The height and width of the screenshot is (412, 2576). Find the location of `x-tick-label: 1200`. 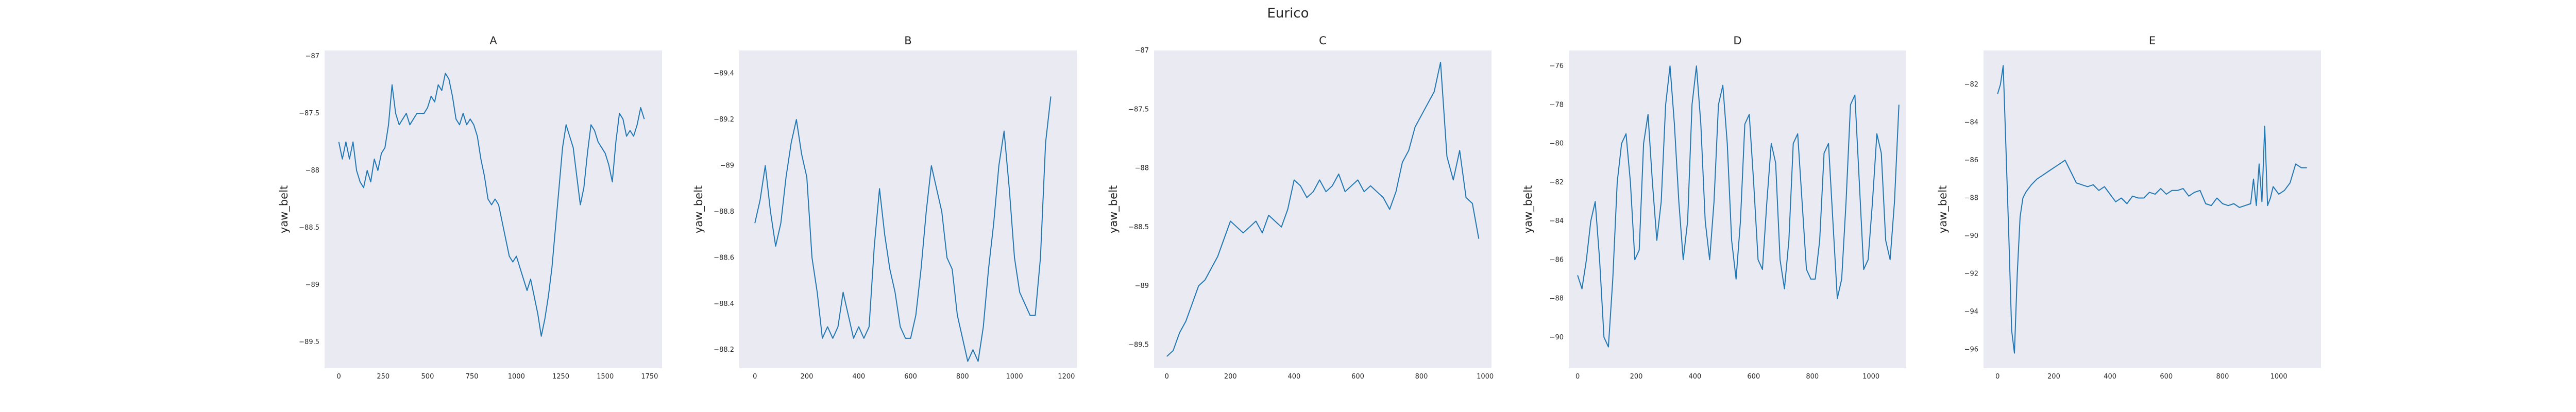

x-tick-label: 1200 is located at coordinates (1066, 377).